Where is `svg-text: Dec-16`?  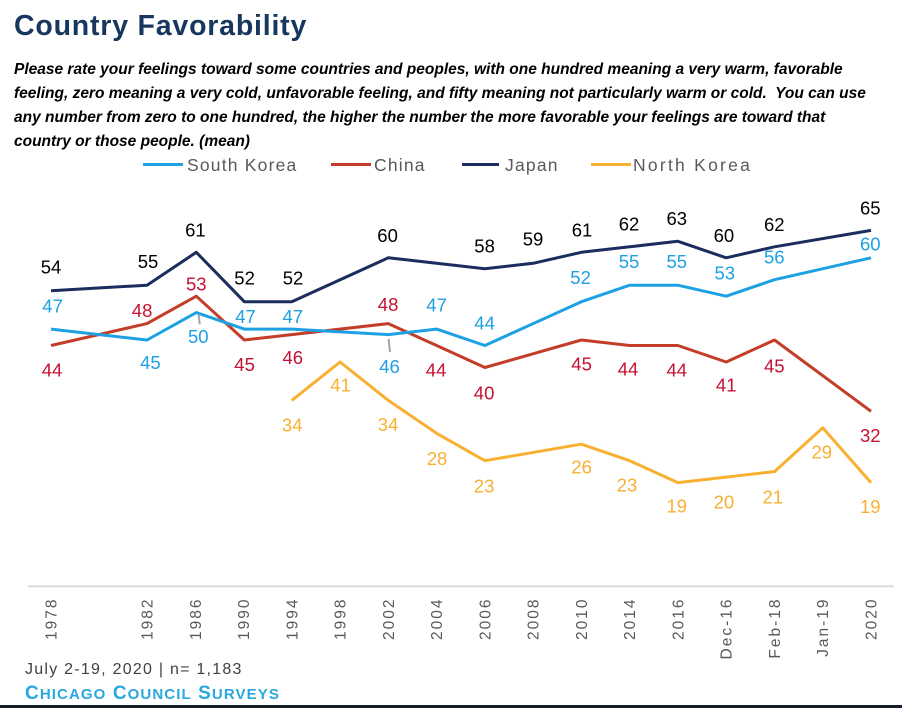 svg-text: Dec-16 is located at coordinates (727, 629).